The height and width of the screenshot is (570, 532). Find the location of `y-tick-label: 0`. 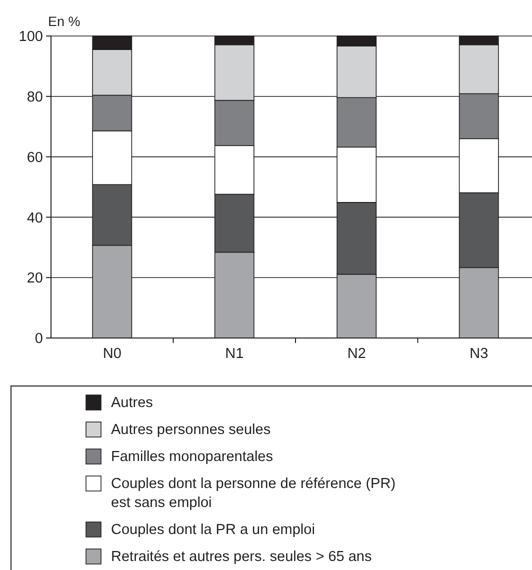

y-tick-label: 0 is located at coordinates (38, 339).